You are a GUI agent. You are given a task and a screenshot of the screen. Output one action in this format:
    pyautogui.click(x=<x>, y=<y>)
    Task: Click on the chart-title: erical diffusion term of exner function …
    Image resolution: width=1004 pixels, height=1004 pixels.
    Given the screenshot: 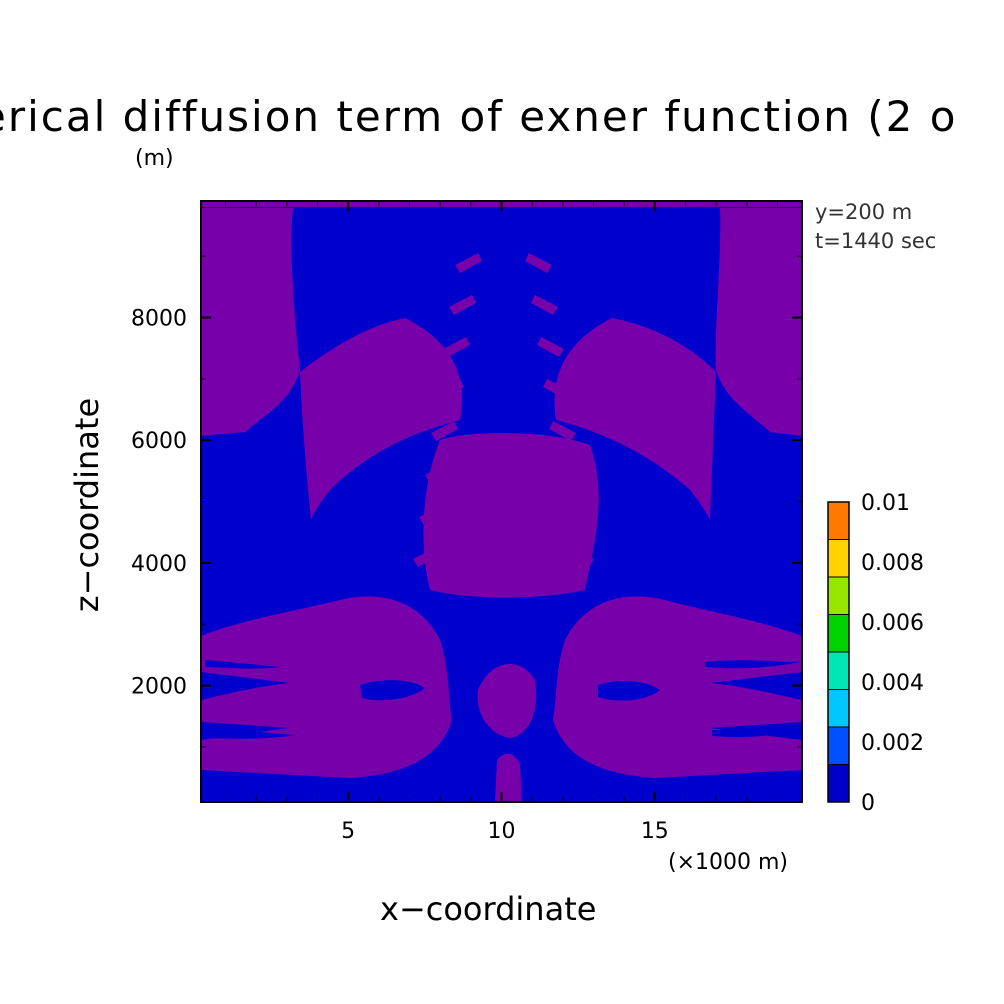 What is the action you would take?
    pyautogui.click(x=479, y=116)
    